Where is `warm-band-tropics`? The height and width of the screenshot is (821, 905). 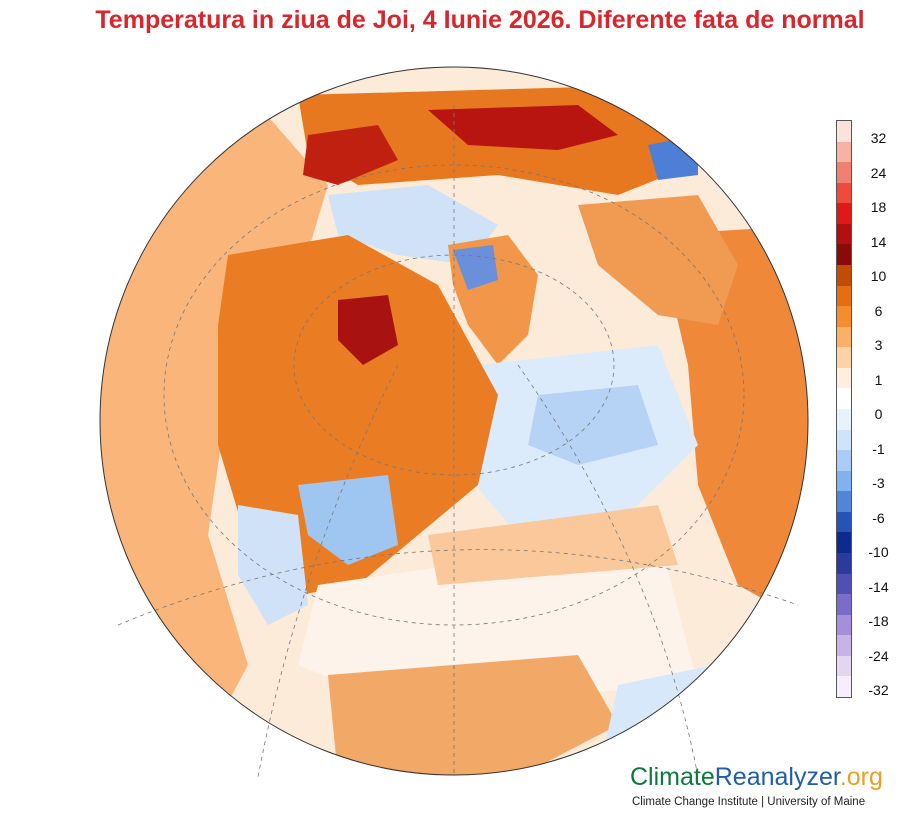
warm-band-tropics is located at coordinates (553, 545).